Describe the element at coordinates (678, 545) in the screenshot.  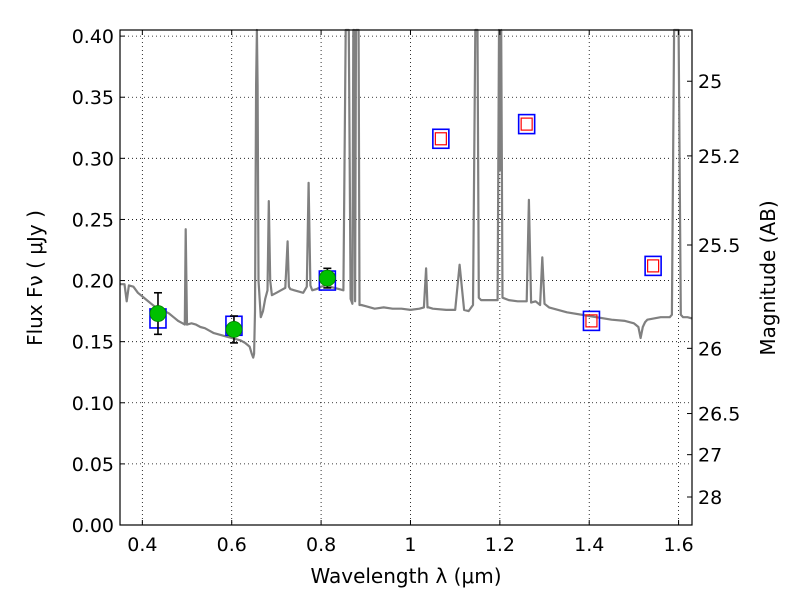
I see `x-tick-label: 1.6` at that location.